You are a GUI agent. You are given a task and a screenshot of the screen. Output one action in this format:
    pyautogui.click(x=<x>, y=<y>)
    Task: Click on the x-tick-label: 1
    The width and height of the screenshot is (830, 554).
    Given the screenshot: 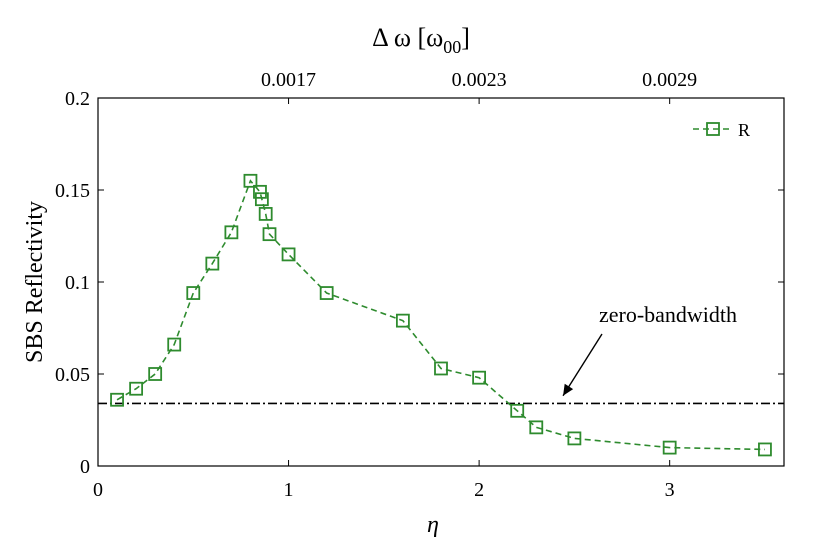 What is the action you would take?
    pyautogui.click(x=289, y=490)
    